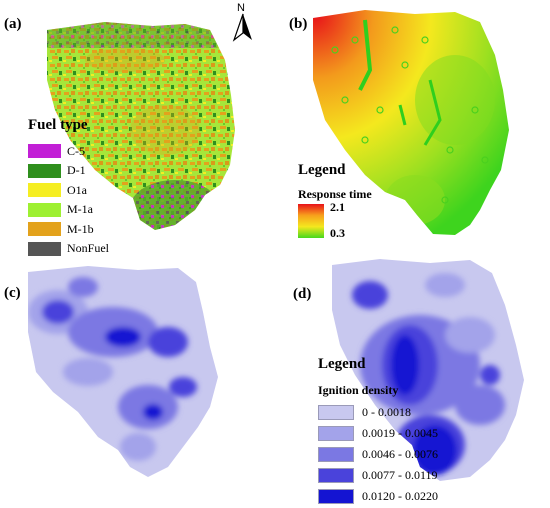  What do you see at coordinates (12, 293) in the screenshot?
I see `panel-label-c: (c)` at bounding box center [12, 293].